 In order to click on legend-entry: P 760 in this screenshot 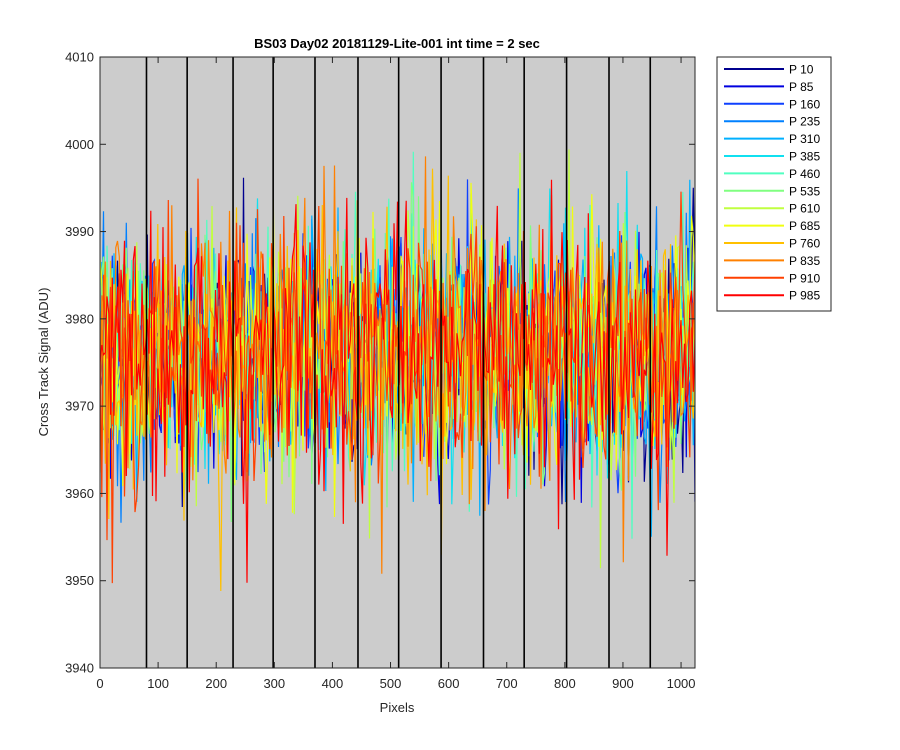, I will do `click(772, 244)`.